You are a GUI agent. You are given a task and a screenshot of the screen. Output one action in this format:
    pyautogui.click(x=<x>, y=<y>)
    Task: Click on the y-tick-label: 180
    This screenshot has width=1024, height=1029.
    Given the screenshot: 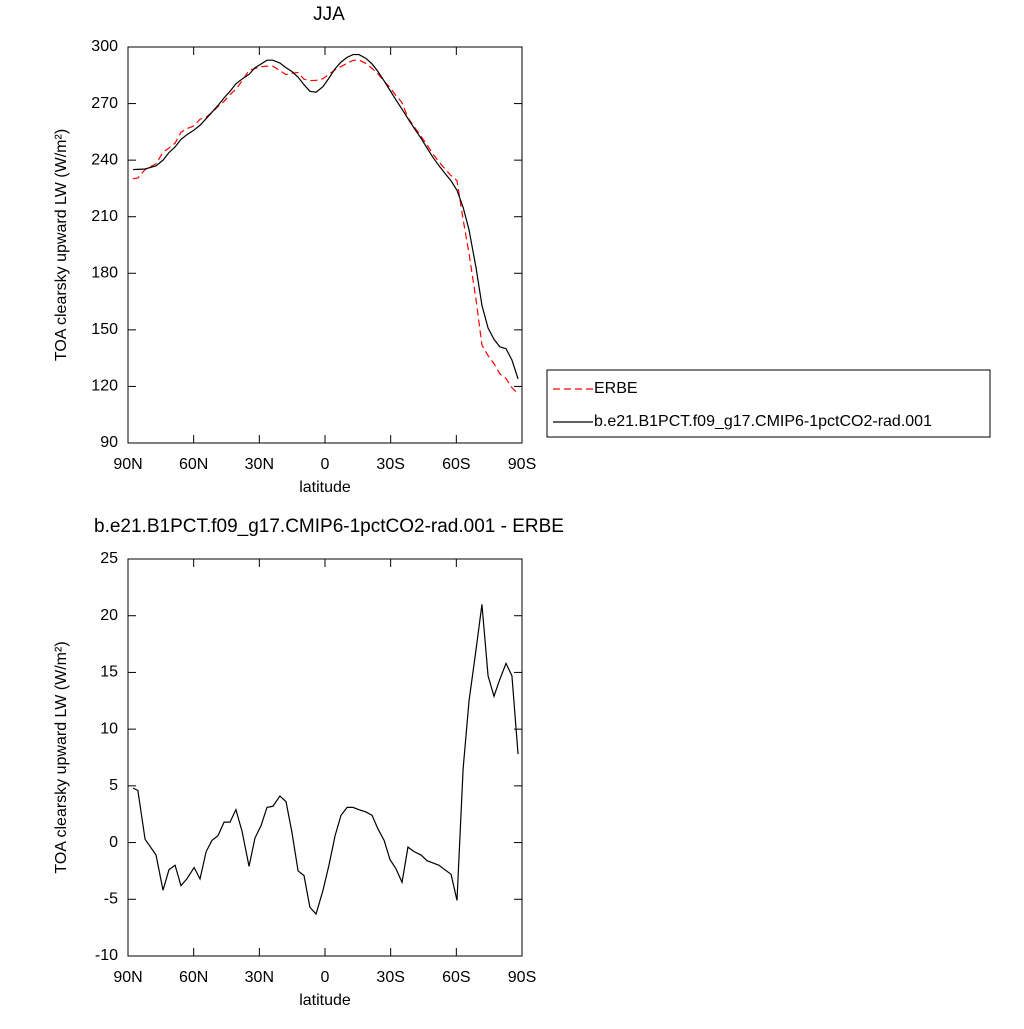 What is the action you would take?
    pyautogui.click(x=104, y=273)
    